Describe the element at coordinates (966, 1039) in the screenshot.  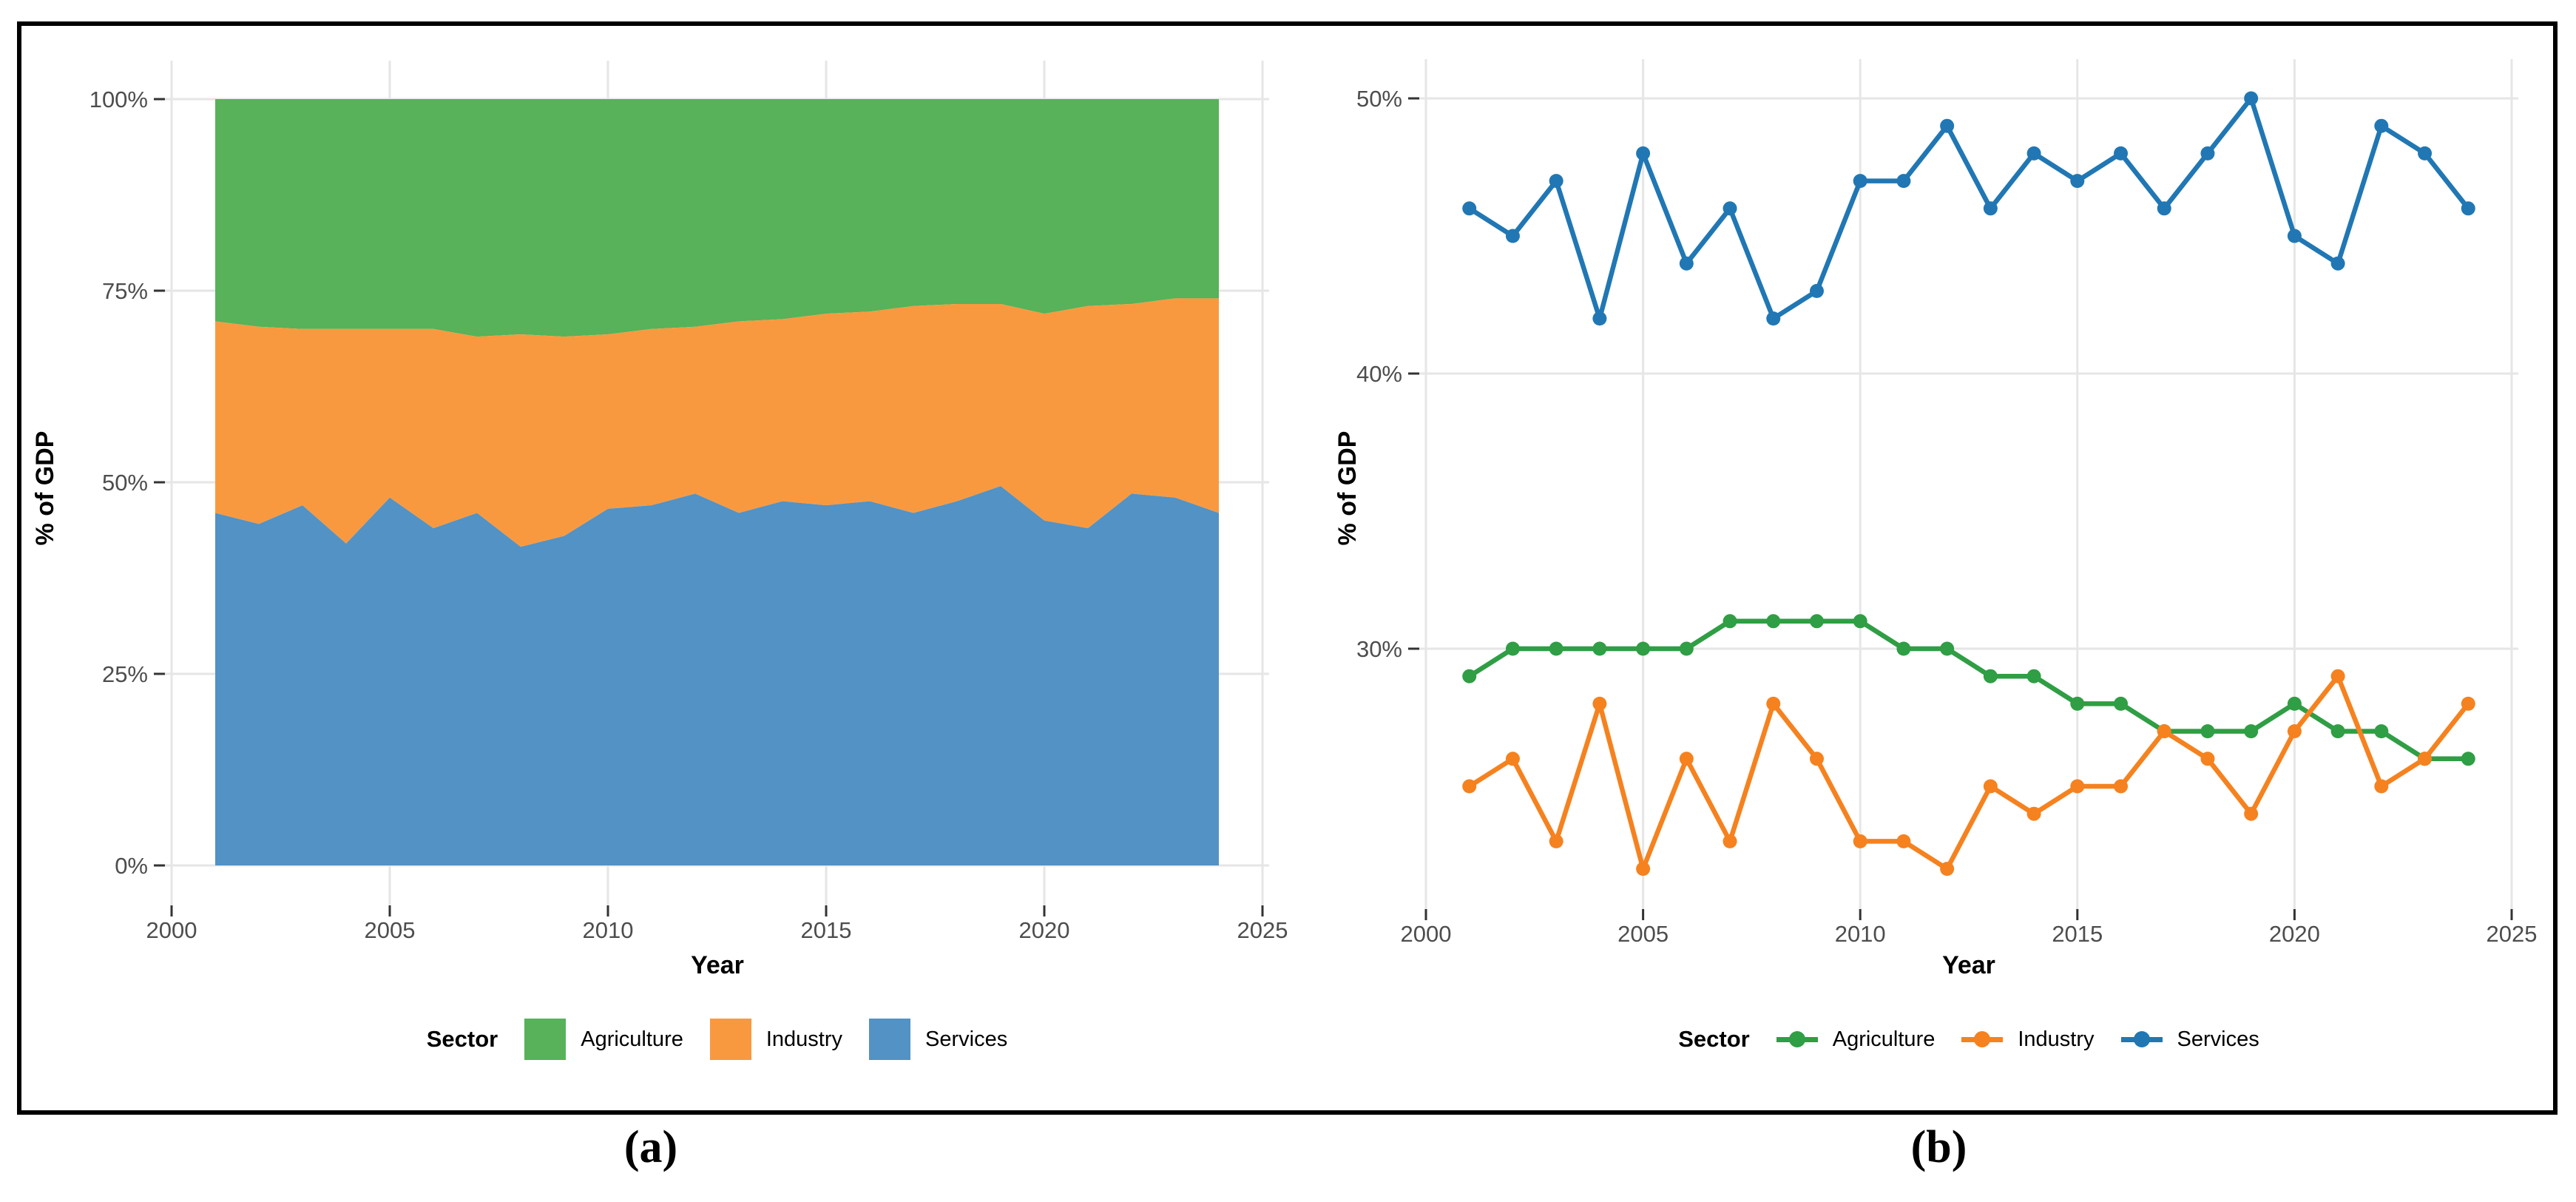
I see `legend-a-label-services: Services` at that location.